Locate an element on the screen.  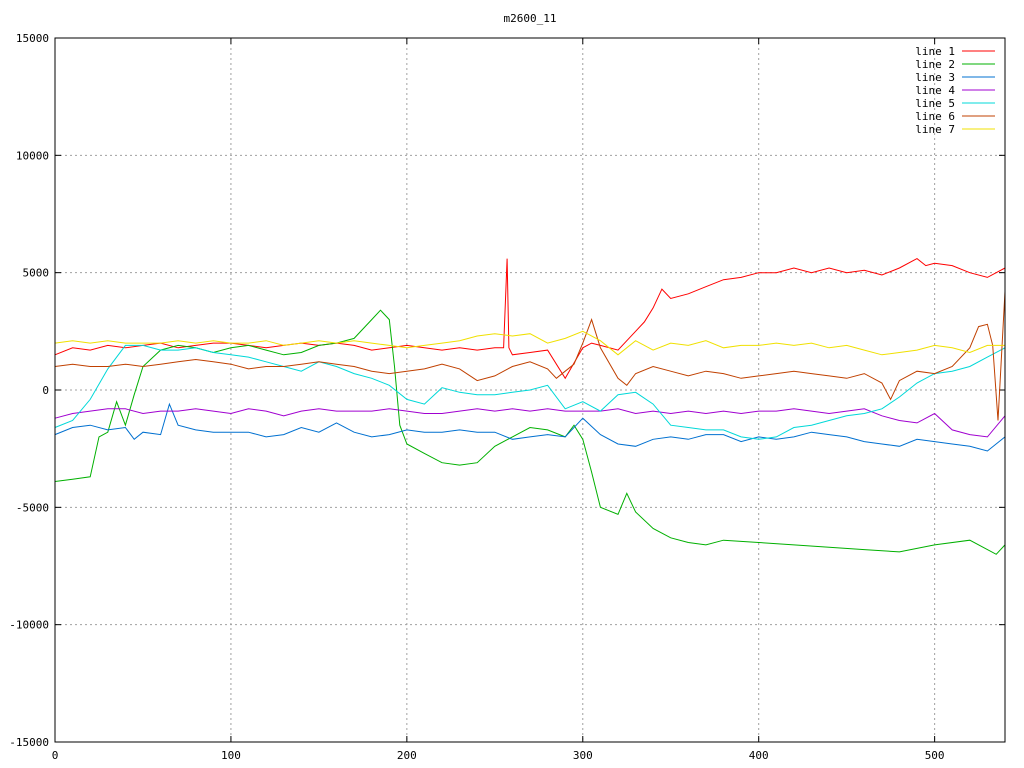
legend-label-3: line 3 is located at coordinates (935, 77).